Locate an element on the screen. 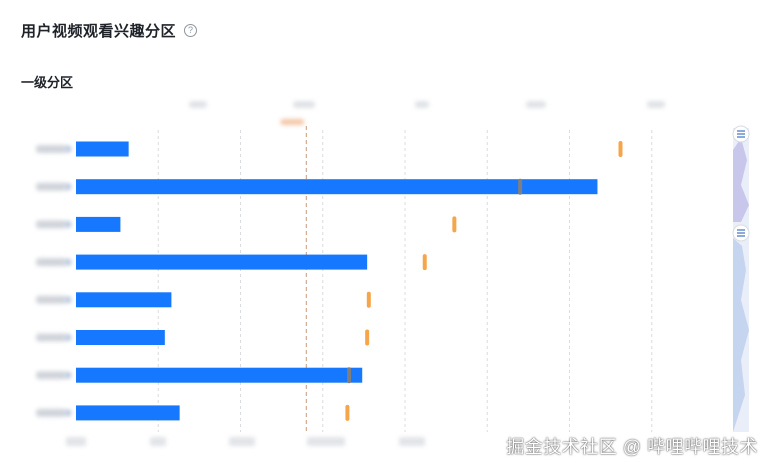 The height and width of the screenshot is (473, 772). page-title: 用户视频观看兴趣分区 is located at coordinates (99, 31).